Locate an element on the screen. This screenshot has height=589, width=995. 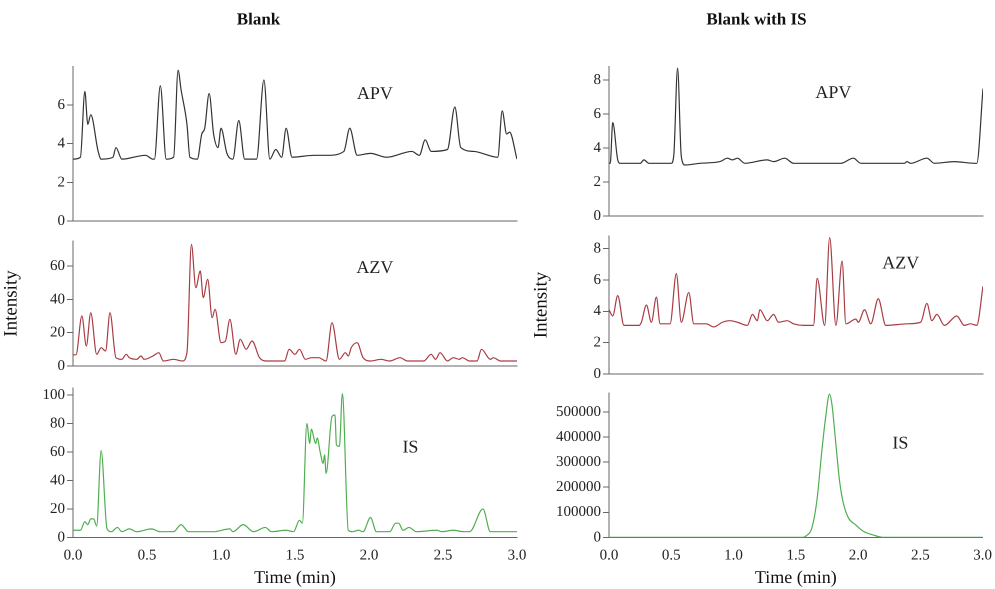
y-tick-label: 100000 is located at coordinates (578, 512).